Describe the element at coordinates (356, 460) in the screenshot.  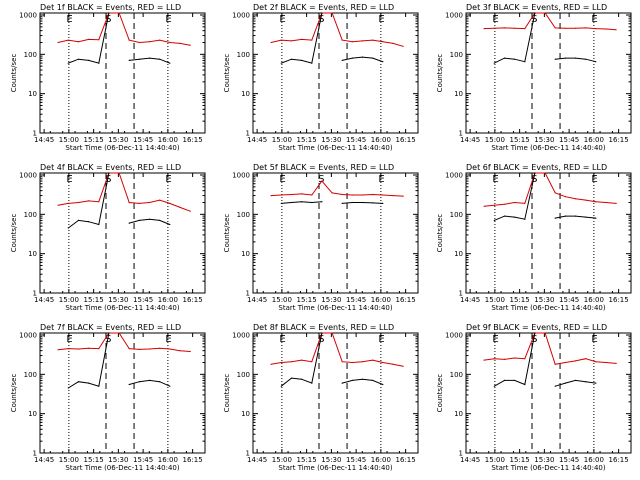
I see `x-tick-label: 15:45` at that location.